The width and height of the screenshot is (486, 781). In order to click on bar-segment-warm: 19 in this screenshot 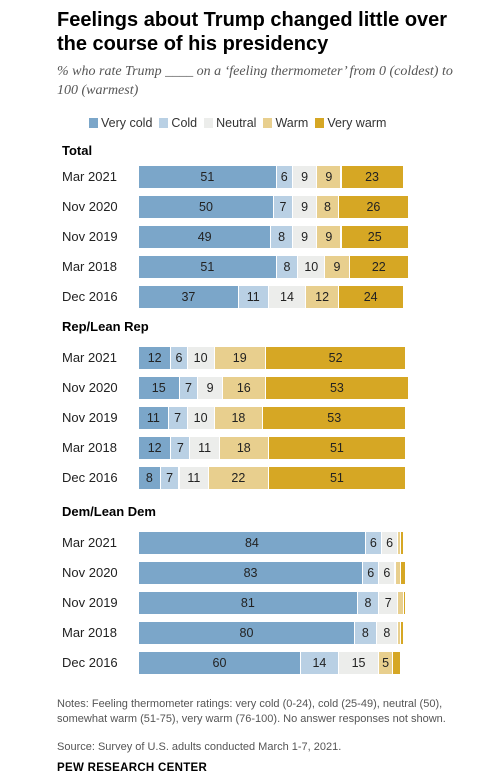, I will do `click(239, 358)`.